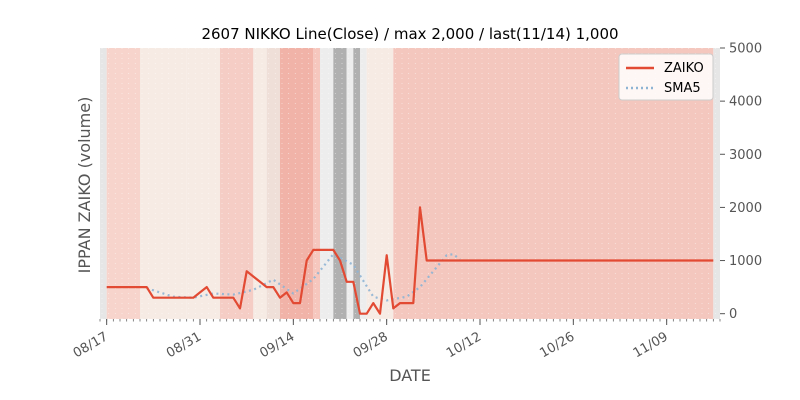  I want to click on x-tick-label: 10/12, so click(464, 345).